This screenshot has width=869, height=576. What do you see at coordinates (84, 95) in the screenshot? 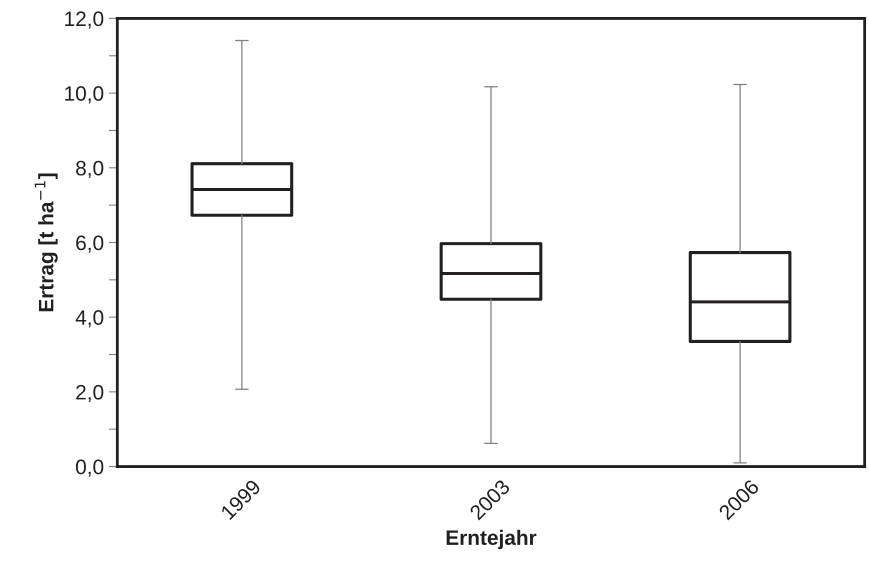
I see `y-tick-label: 10,0` at bounding box center [84, 95].